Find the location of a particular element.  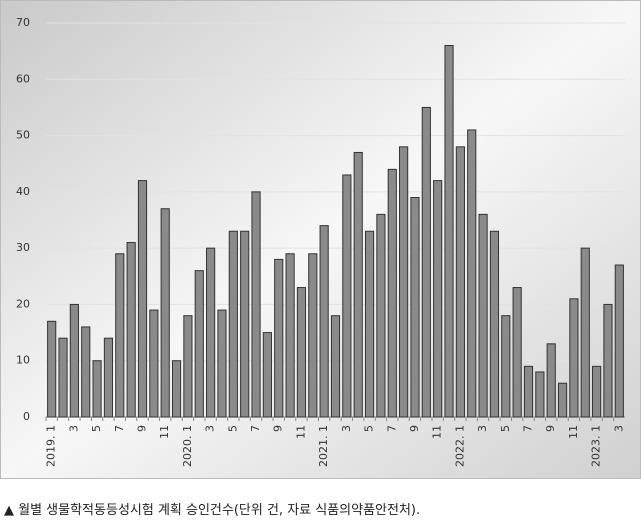

y-tick-label: 40 is located at coordinates (23, 191).